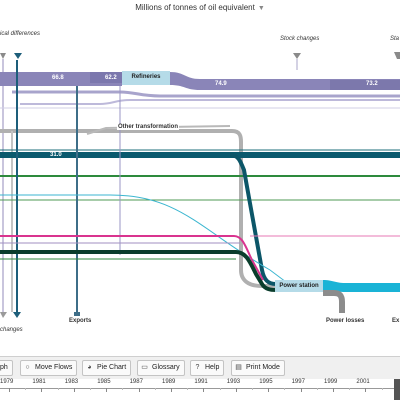 This screenshot has height=400, width=400. I want to click on help-button: ? Help, so click(207, 368).